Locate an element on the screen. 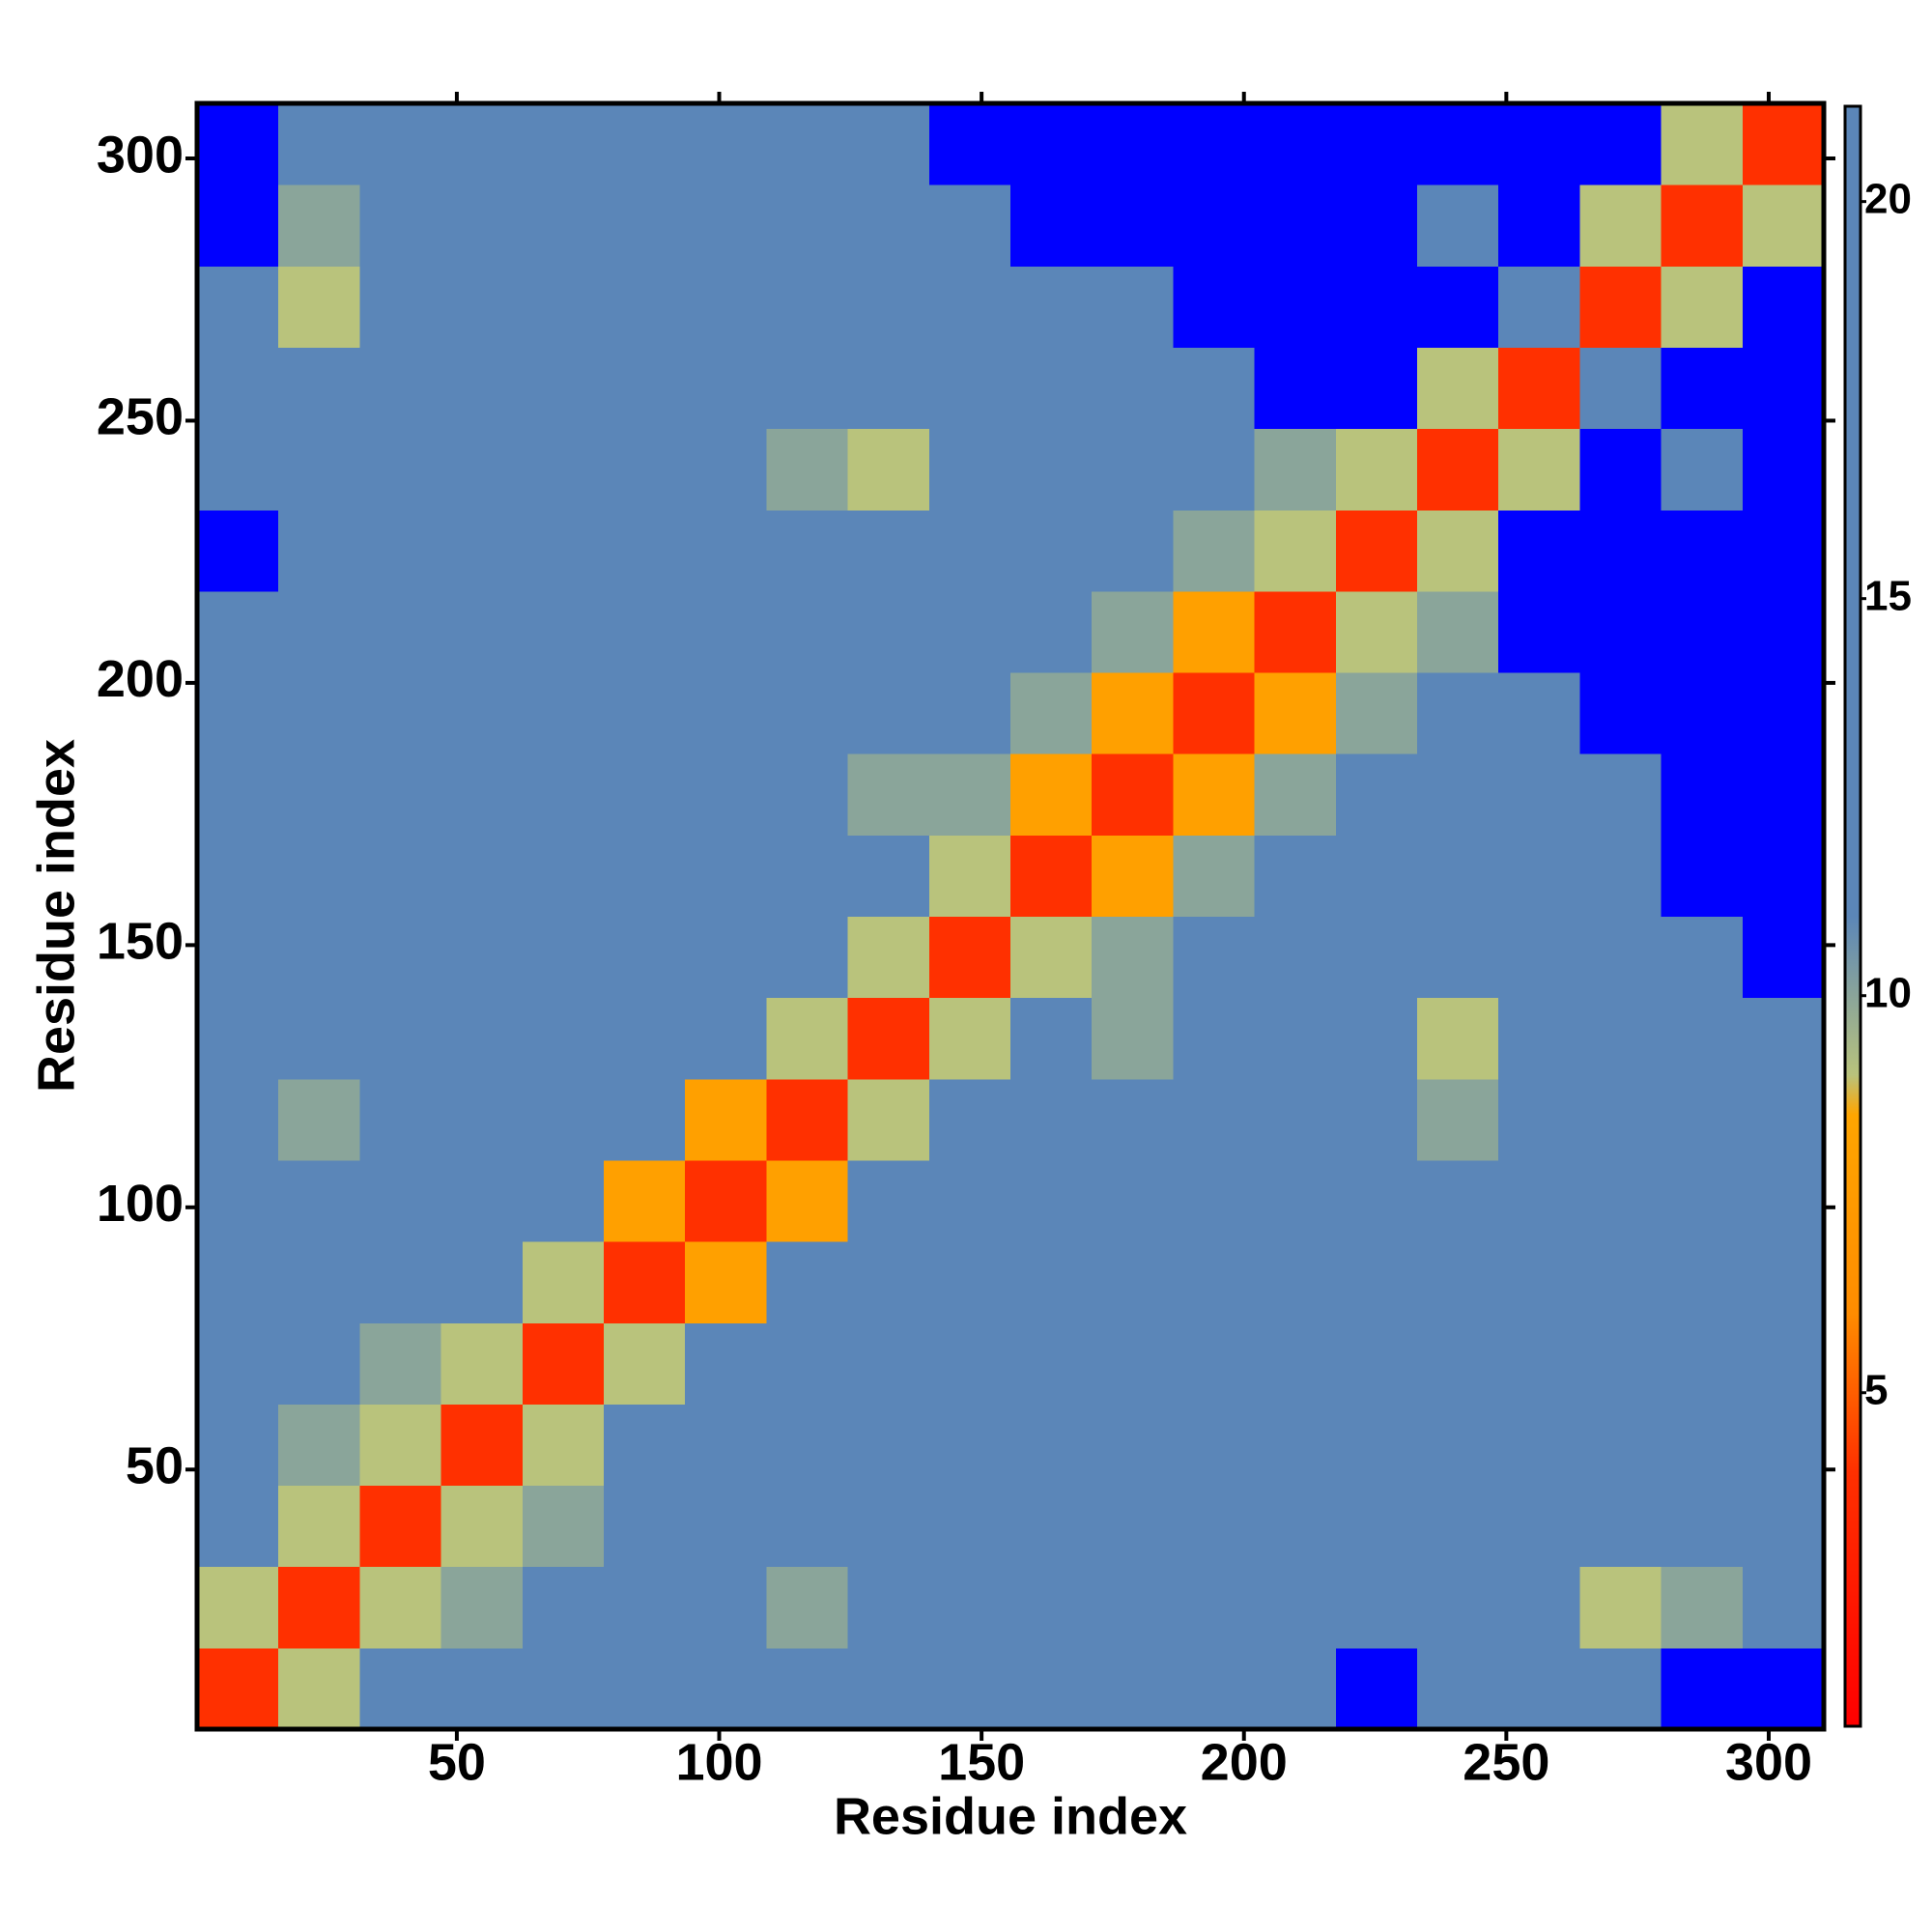  colorbar-tick-label: 20 is located at coordinates (1888, 198).